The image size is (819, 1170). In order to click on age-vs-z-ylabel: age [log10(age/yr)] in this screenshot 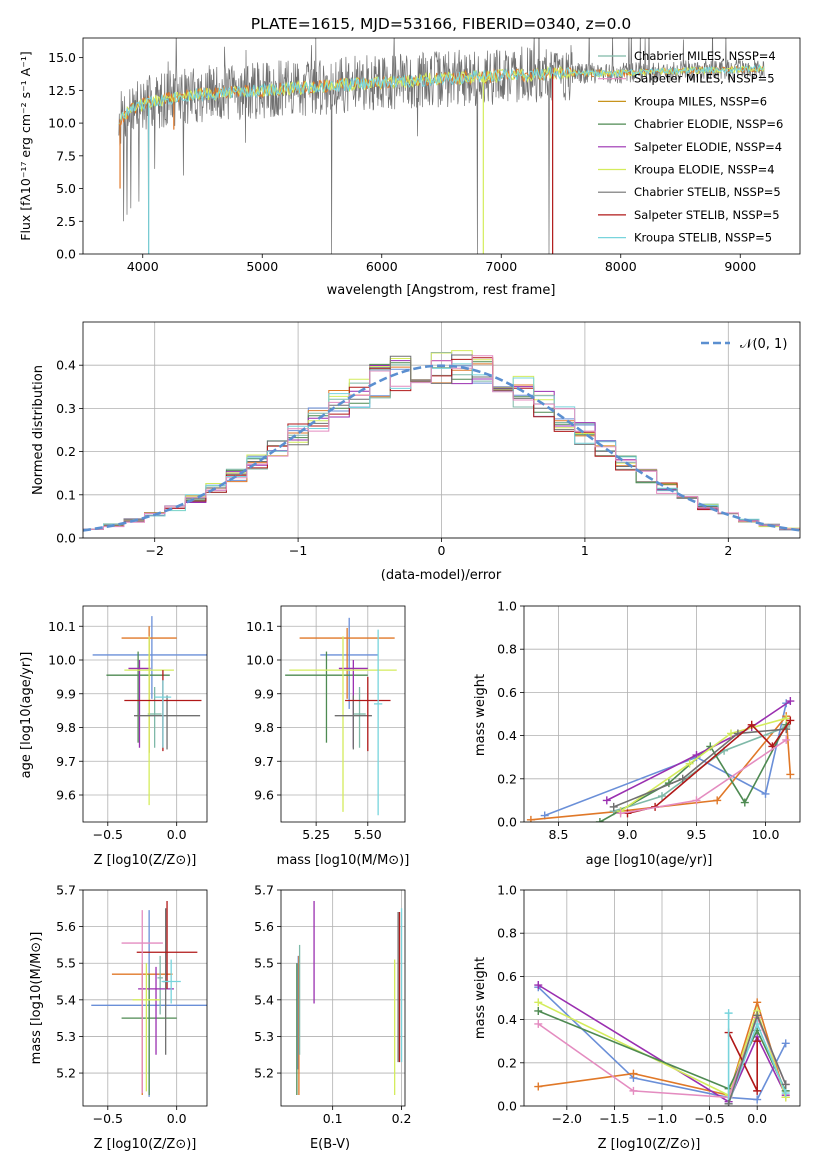, I will do `click(26, 715)`.